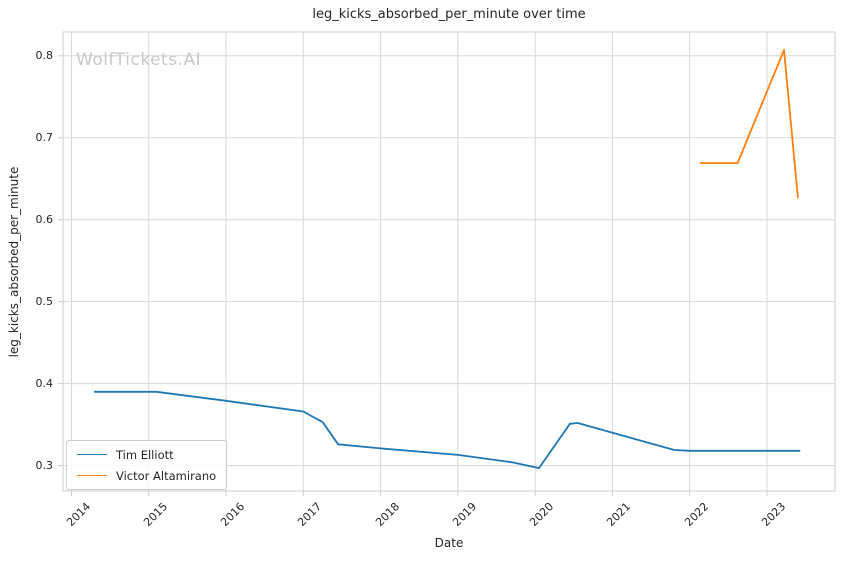 The image size is (844, 561). What do you see at coordinates (44, 301) in the screenshot?
I see `y-tick-label: 0.5` at bounding box center [44, 301].